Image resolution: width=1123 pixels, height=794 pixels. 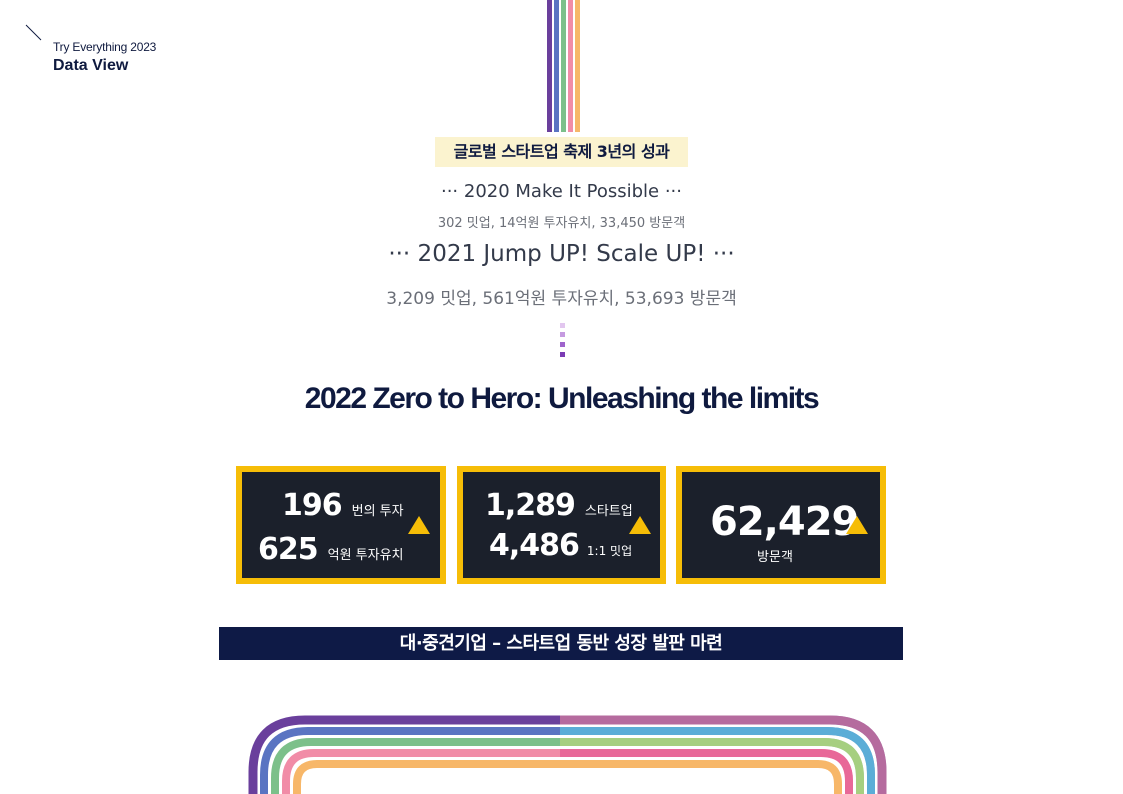 I want to click on meetup-count-value: 4,486, so click(x=534, y=545).